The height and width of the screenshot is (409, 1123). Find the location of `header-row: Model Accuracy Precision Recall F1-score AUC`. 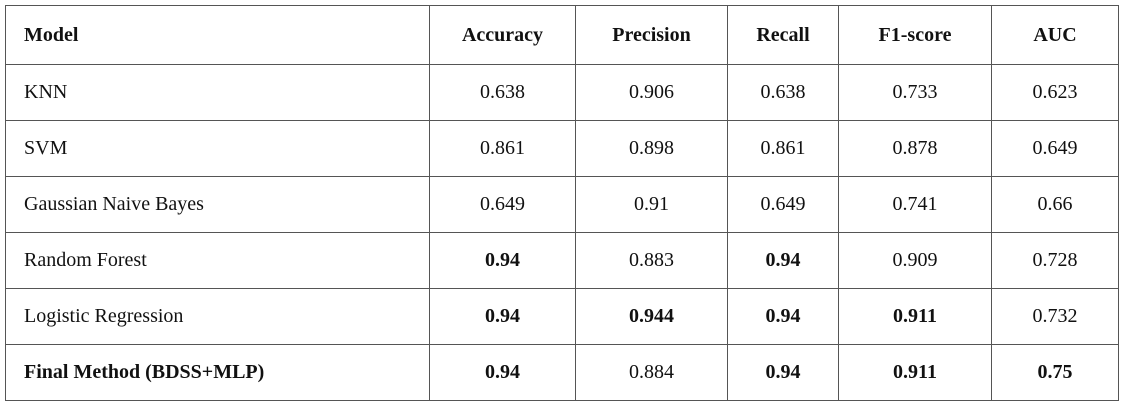

header-row: Model Accuracy Precision Recall F1-score AUC is located at coordinates (562, 35).